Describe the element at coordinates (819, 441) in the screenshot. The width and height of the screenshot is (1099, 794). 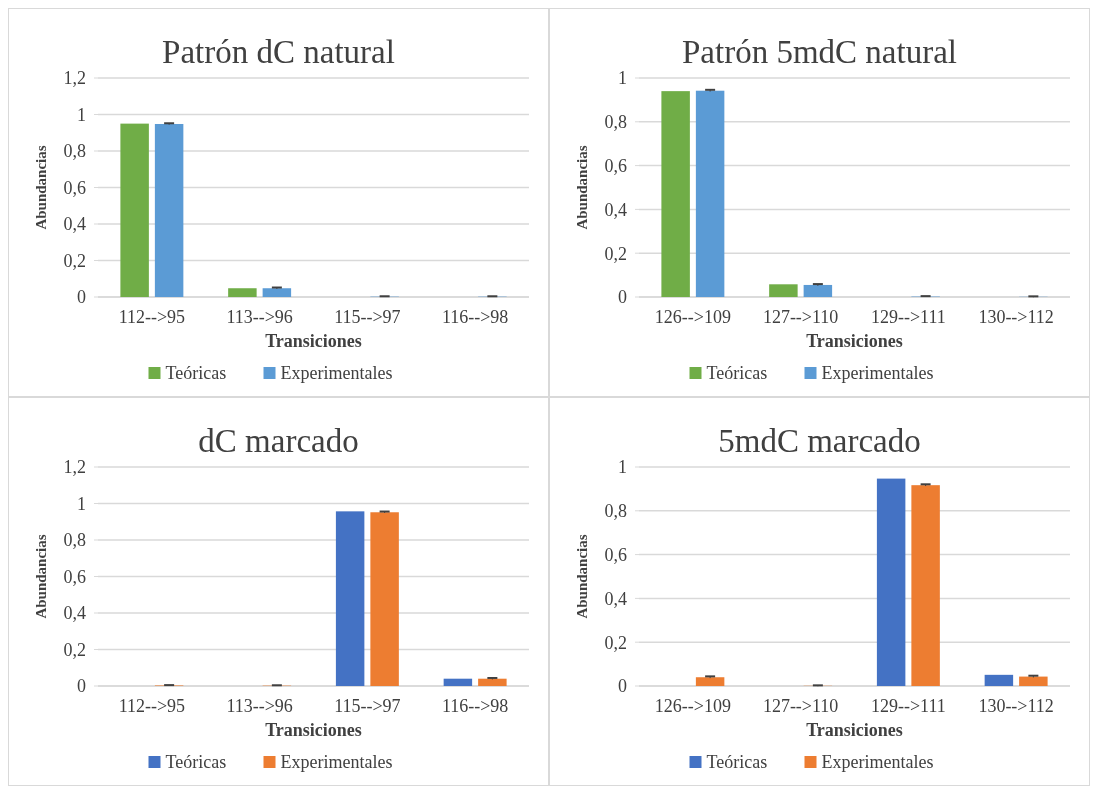
I see `chart-title: 5mdC marcado` at that location.